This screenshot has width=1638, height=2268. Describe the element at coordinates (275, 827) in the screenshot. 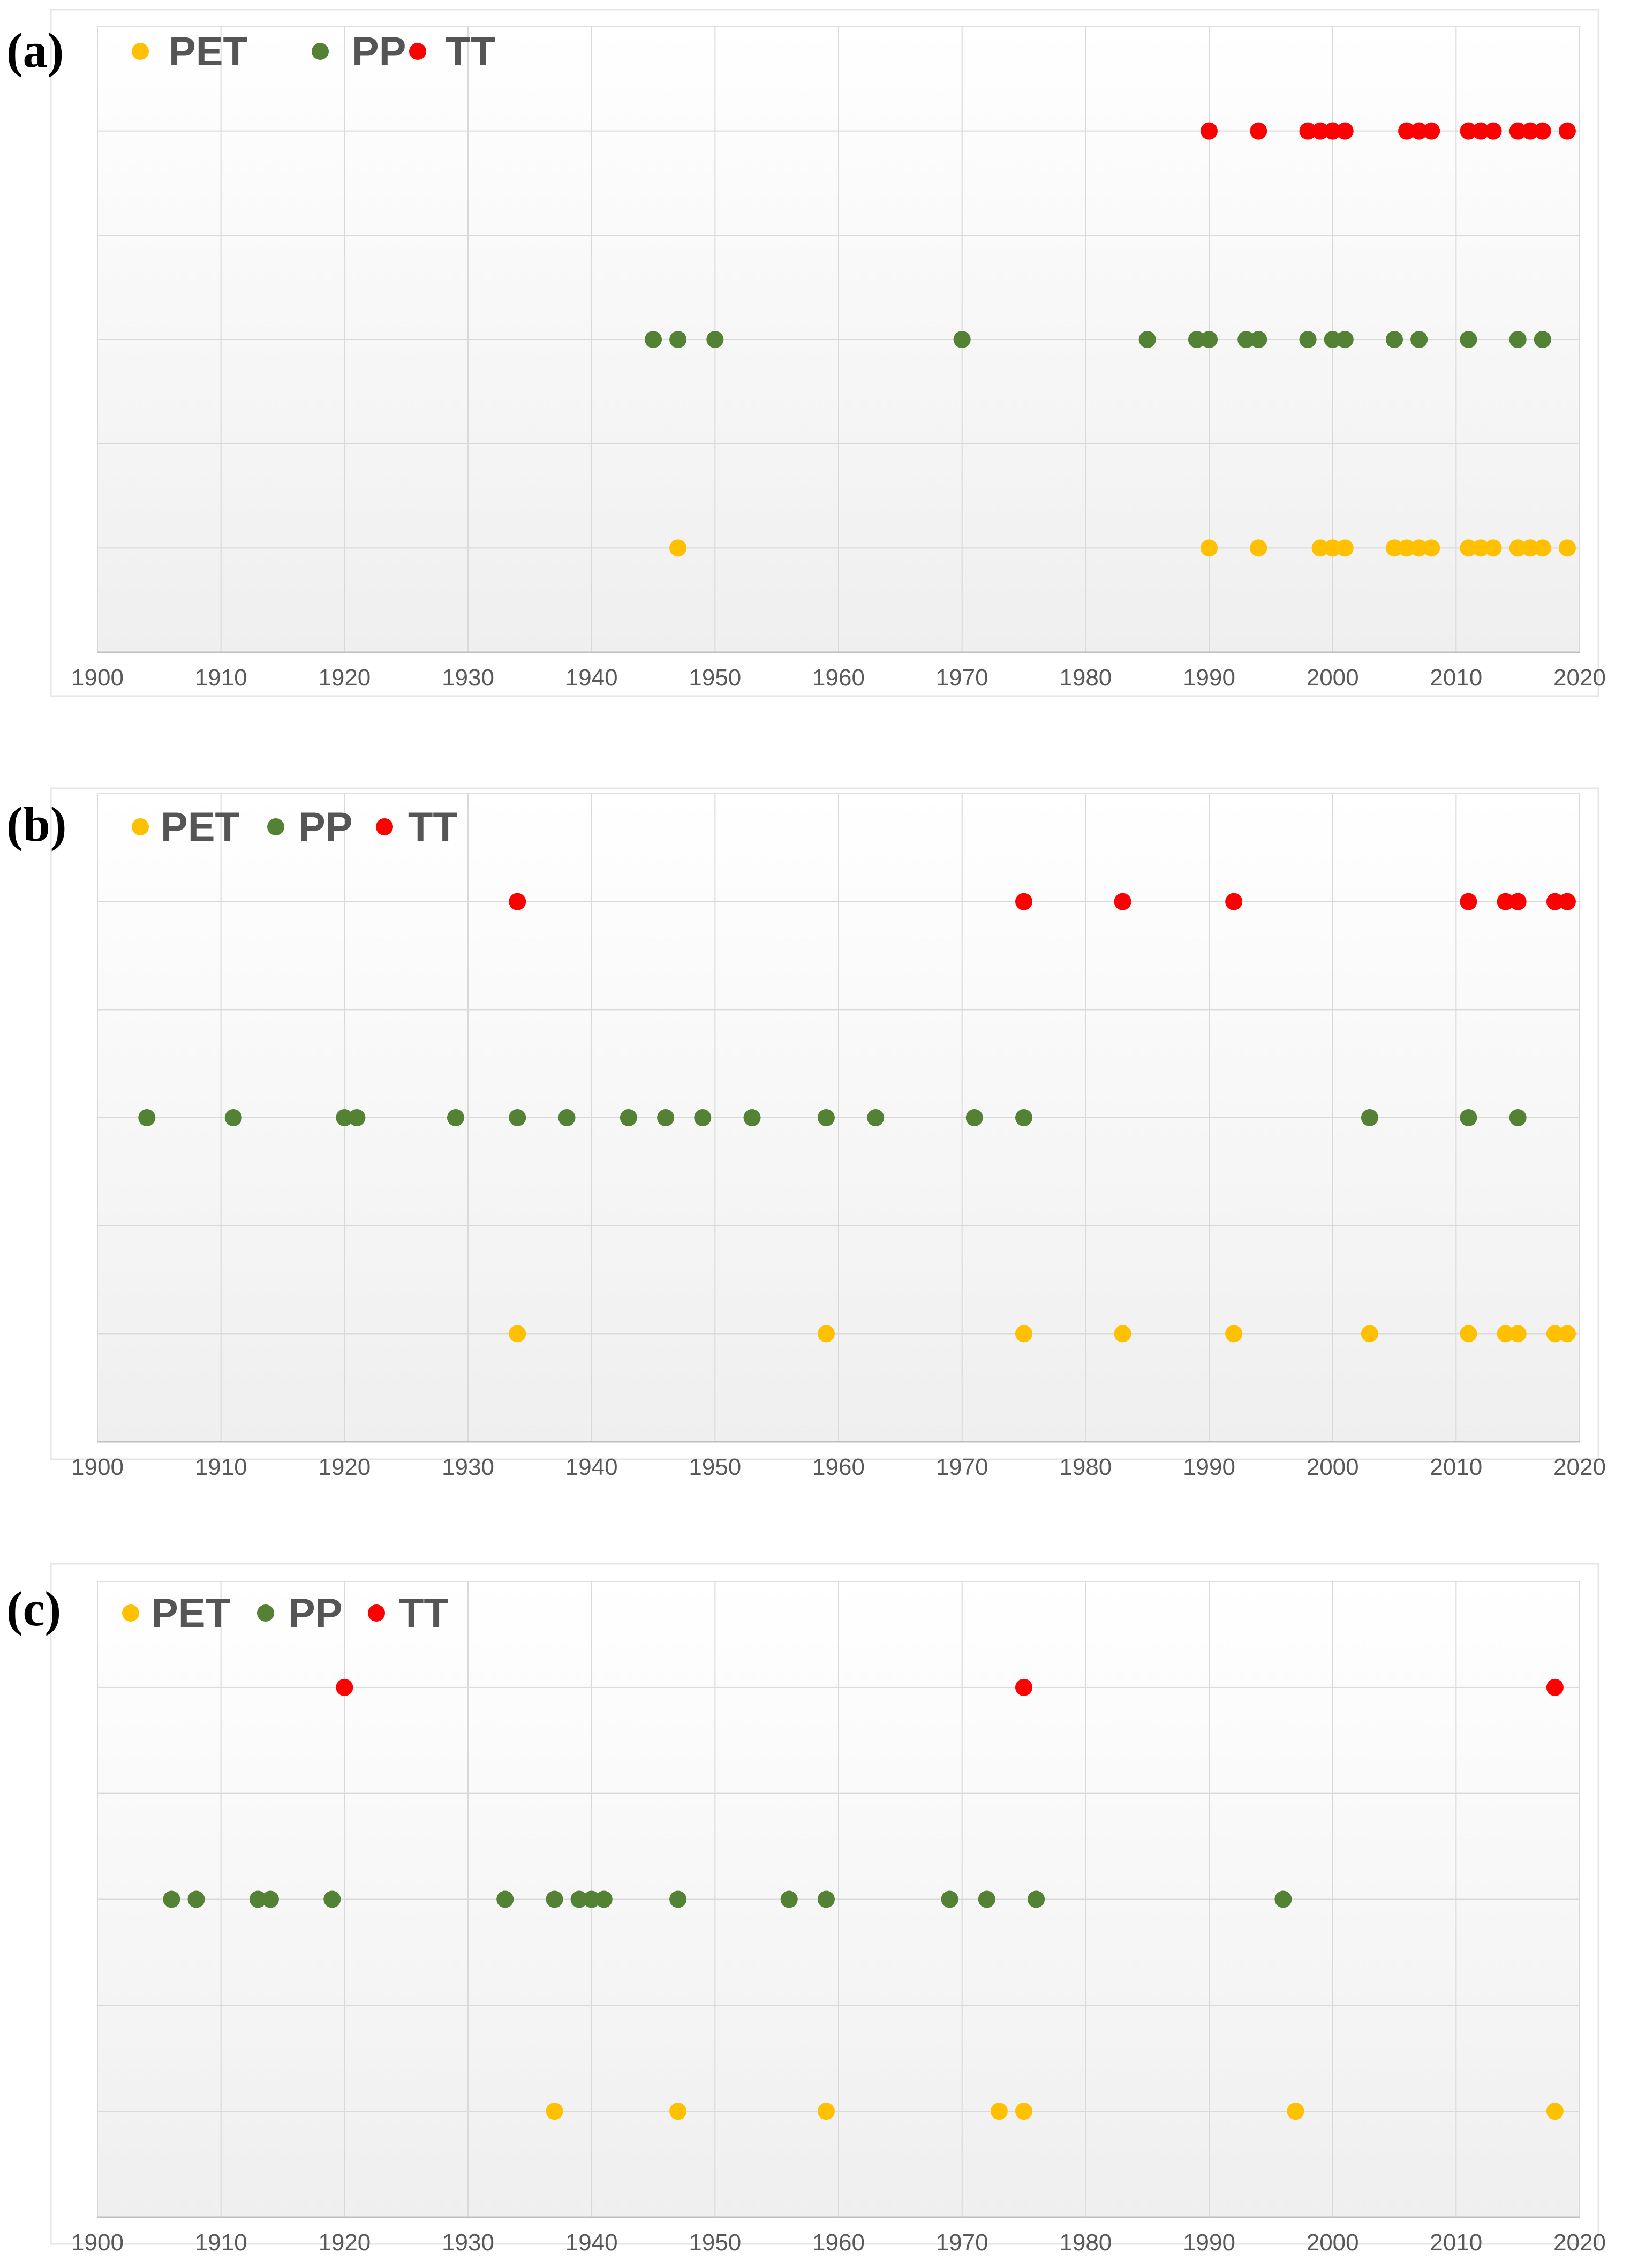

I see `legend-marker-pp` at that location.